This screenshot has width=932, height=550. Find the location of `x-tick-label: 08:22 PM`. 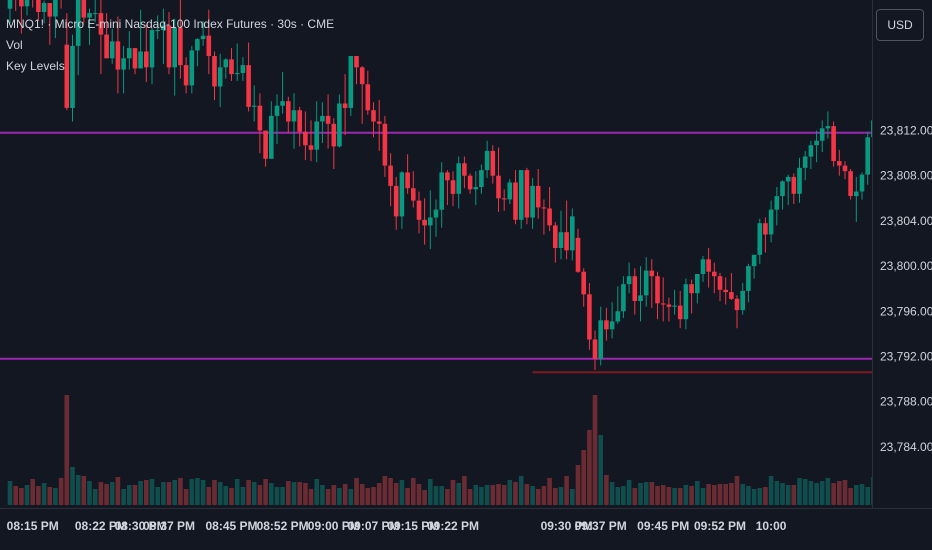

x-tick-label: 08:22 PM is located at coordinates (101, 526).